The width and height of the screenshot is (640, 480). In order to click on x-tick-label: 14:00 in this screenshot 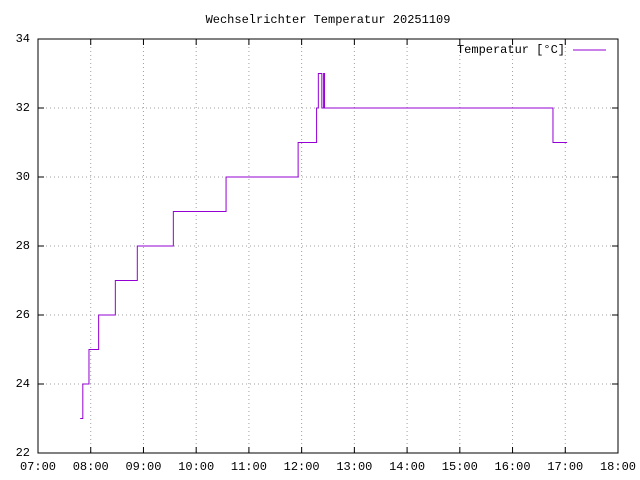, I will do `click(407, 467)`.